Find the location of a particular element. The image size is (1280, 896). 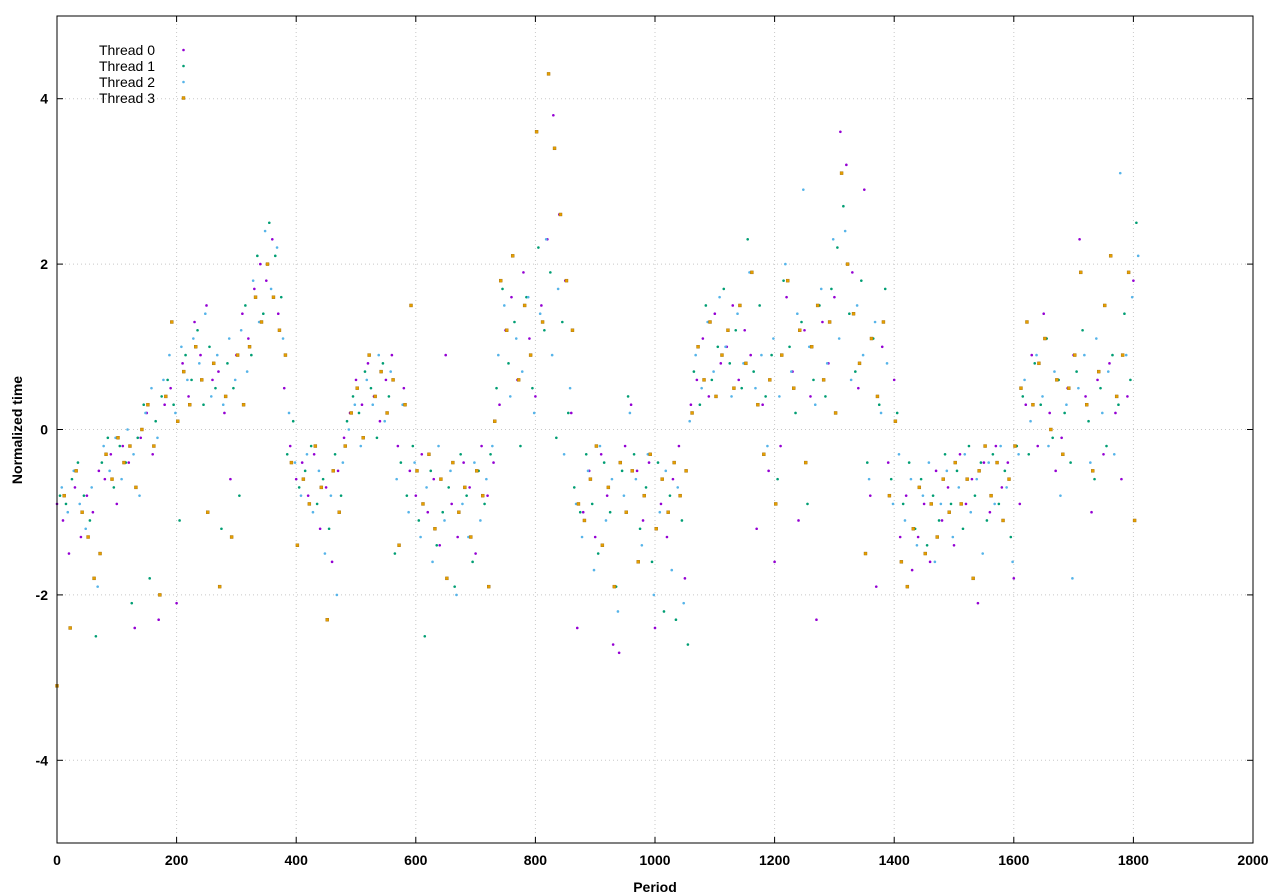

legend-label: Thread 1 is located at coordinates (127, 66).